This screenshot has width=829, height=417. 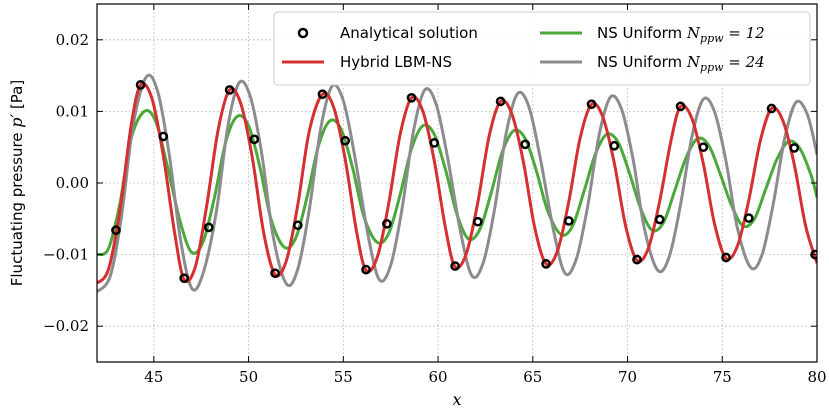 I want to click on x-tick-label: 65, so click(x=532, y=377).